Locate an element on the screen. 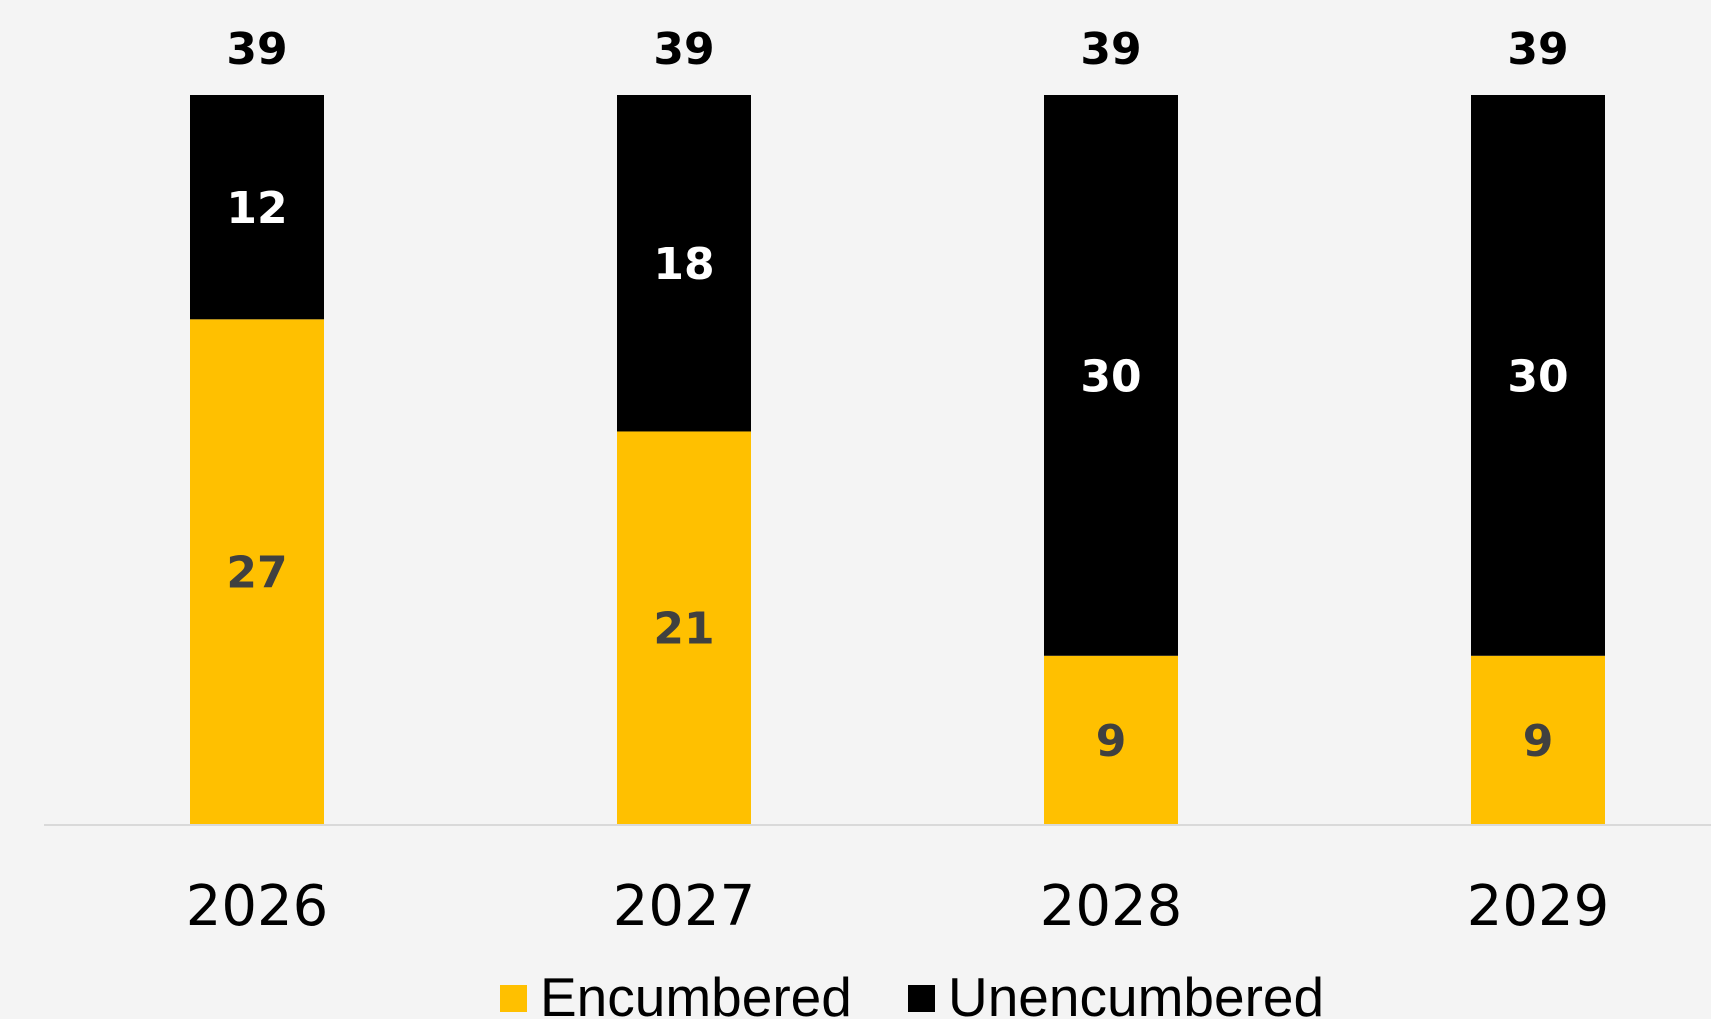 This screenshot has width=1711, height=1019. data-label-unencumbered-2029: 30 is located at coordinates (1537, 376).